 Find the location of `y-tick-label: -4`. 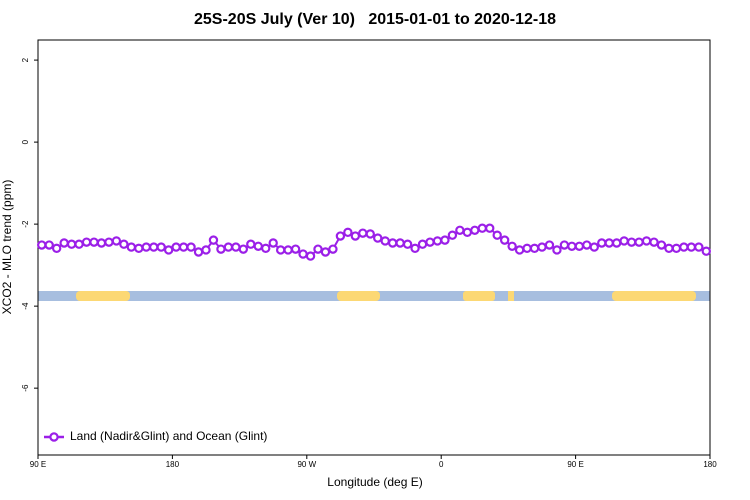

y-tick-label: -4 is located at coordinates (25, 306).